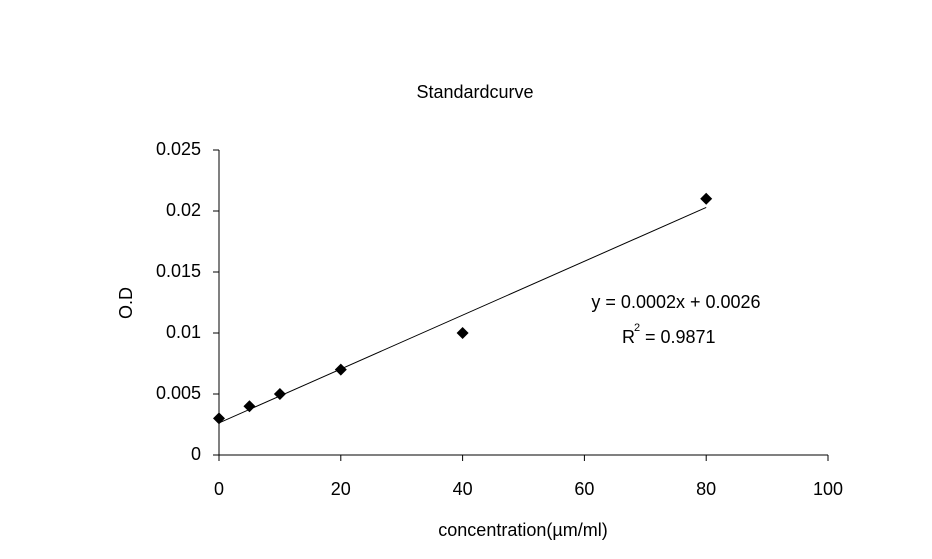 This screenshot has height=559, width=932. What do you see at coordinates (178, 393) in the screenshot?
I see `y-tick-label: 0.005` at bounding box center [178, 393].